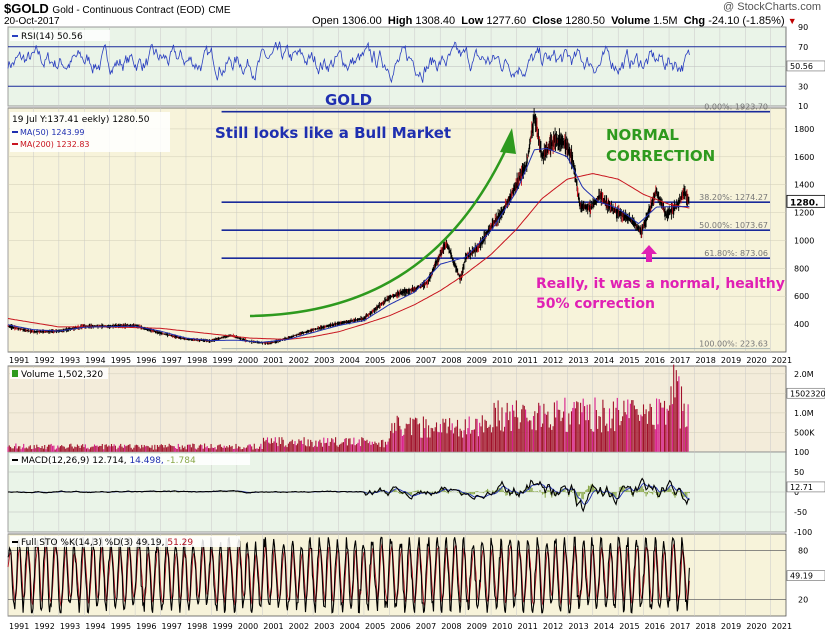 Image resolution: width=825 pixels, height=634 pixels. What do you see at coordinates (130, 459) in the screenshot?
I see `macd-legend-bg` at bounding box center [130, 459].